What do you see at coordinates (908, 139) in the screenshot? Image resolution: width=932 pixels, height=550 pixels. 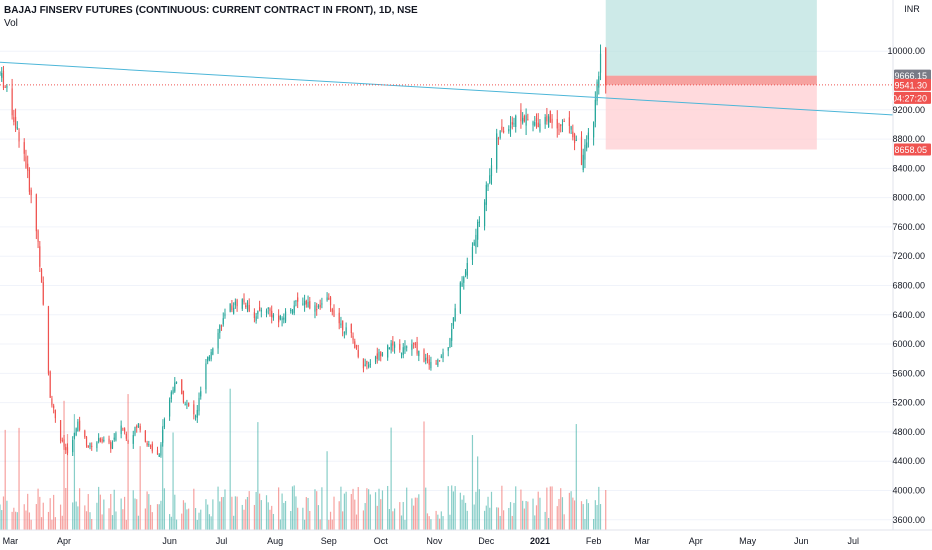 I see `price-tick-label: 8800.00` at bounding box center [908, 139].